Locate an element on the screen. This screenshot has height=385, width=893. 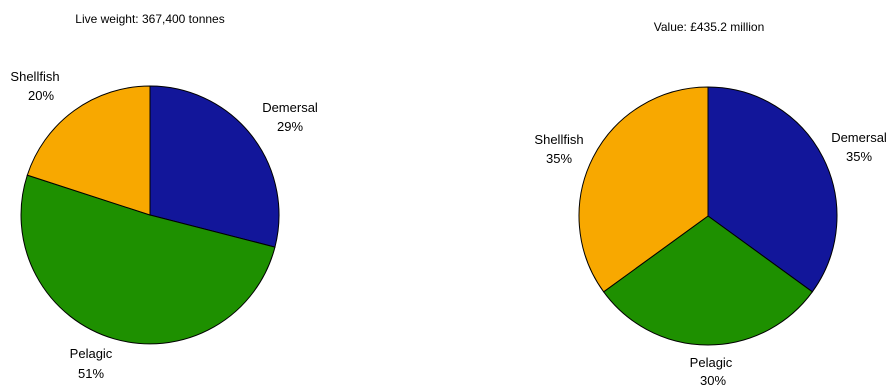
slice-value-shellfish: 35% is located at coordinates (559, 158).